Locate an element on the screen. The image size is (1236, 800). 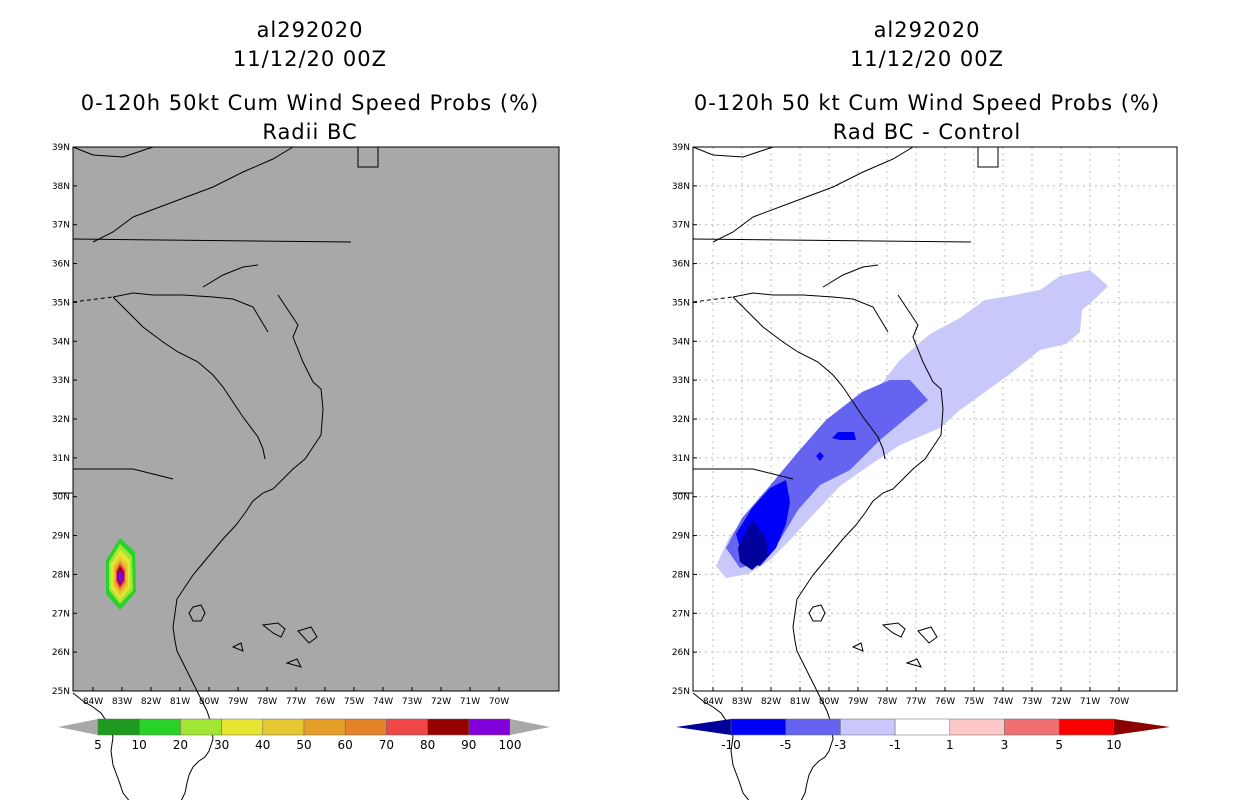
left-colorbar: 5 10 20 30 40 50 60 70 80 90 100 is located at coordinates (304, 735).